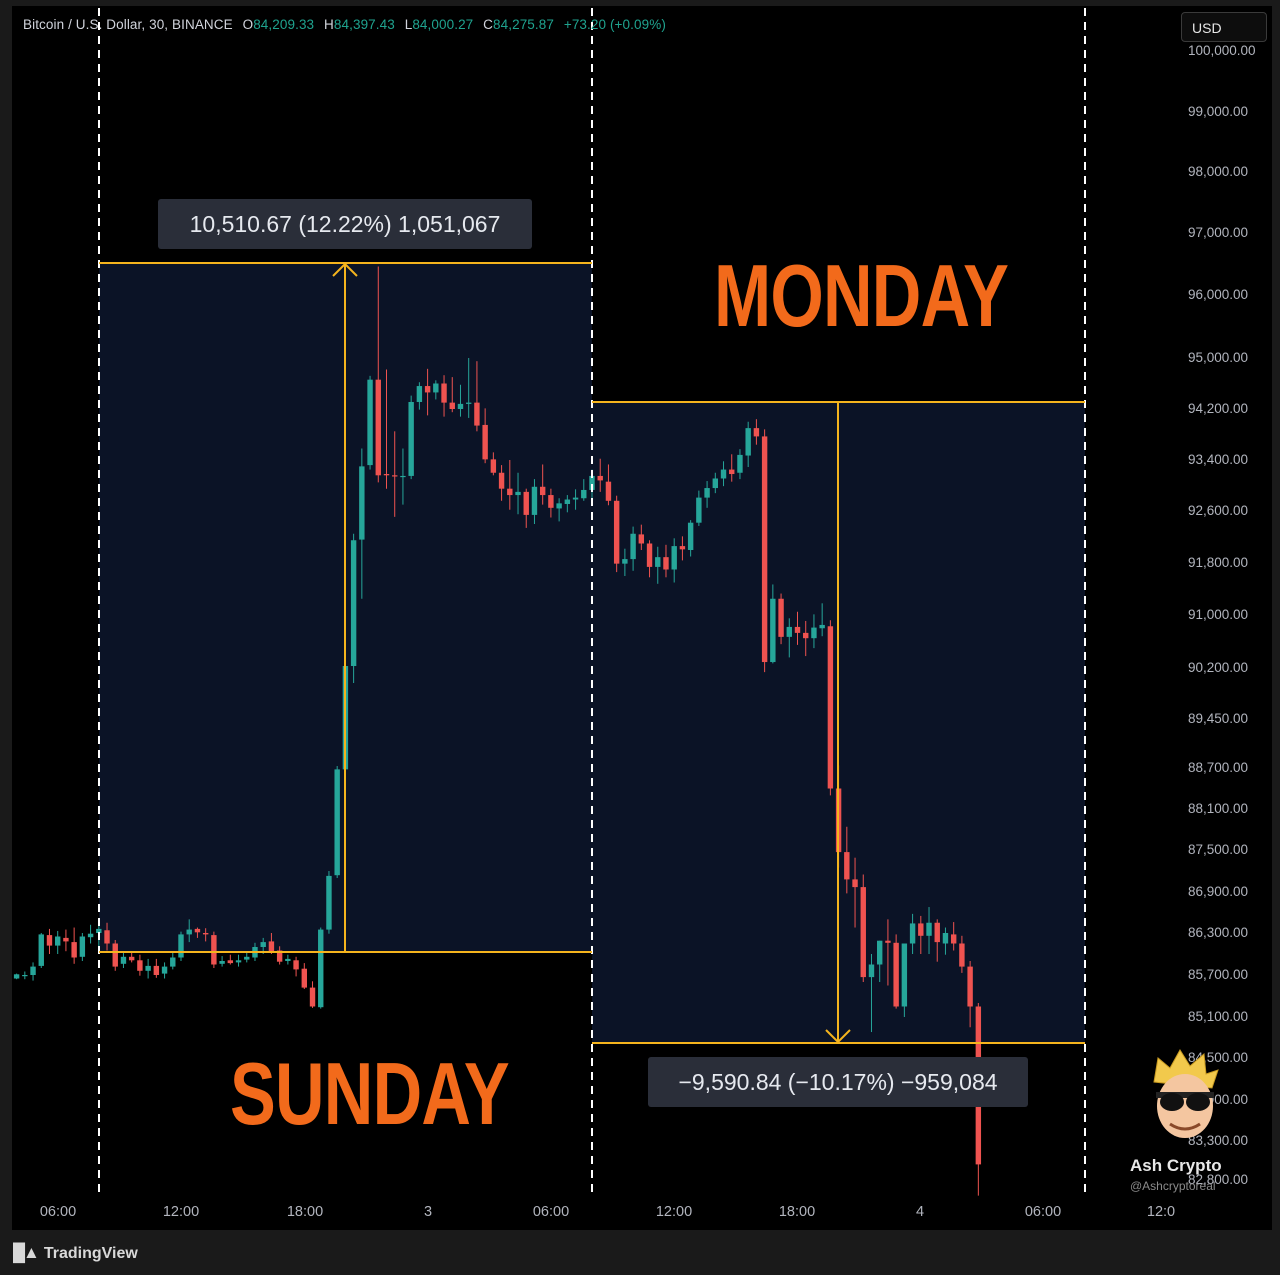  What do you see at coordinates (640, 1254) in the screenshot?
I see `footer-bar` at bounding box center [640, 1254].